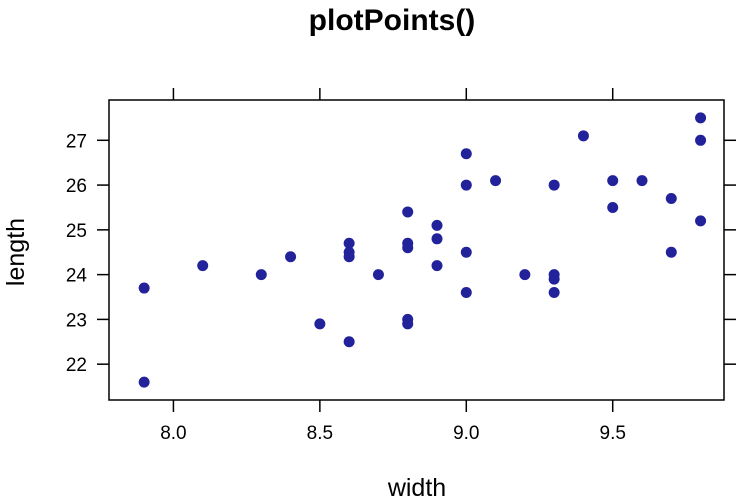  Describe the element at coordinates (76, 231) in the screenshot. I see `y-tick-label: 25` at that location.